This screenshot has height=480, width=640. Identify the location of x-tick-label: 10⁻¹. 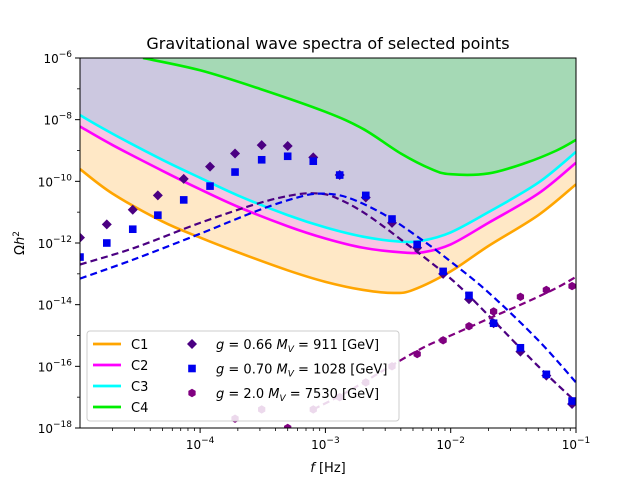
(576, 444).